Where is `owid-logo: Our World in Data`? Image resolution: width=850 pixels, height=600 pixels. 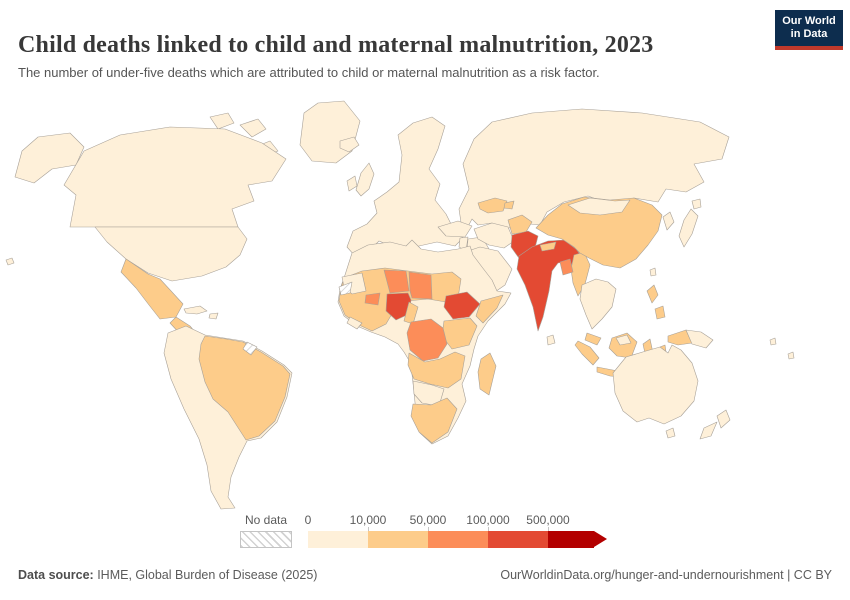 owid-logo: Our World in Data is located at coordinates (809, 30).